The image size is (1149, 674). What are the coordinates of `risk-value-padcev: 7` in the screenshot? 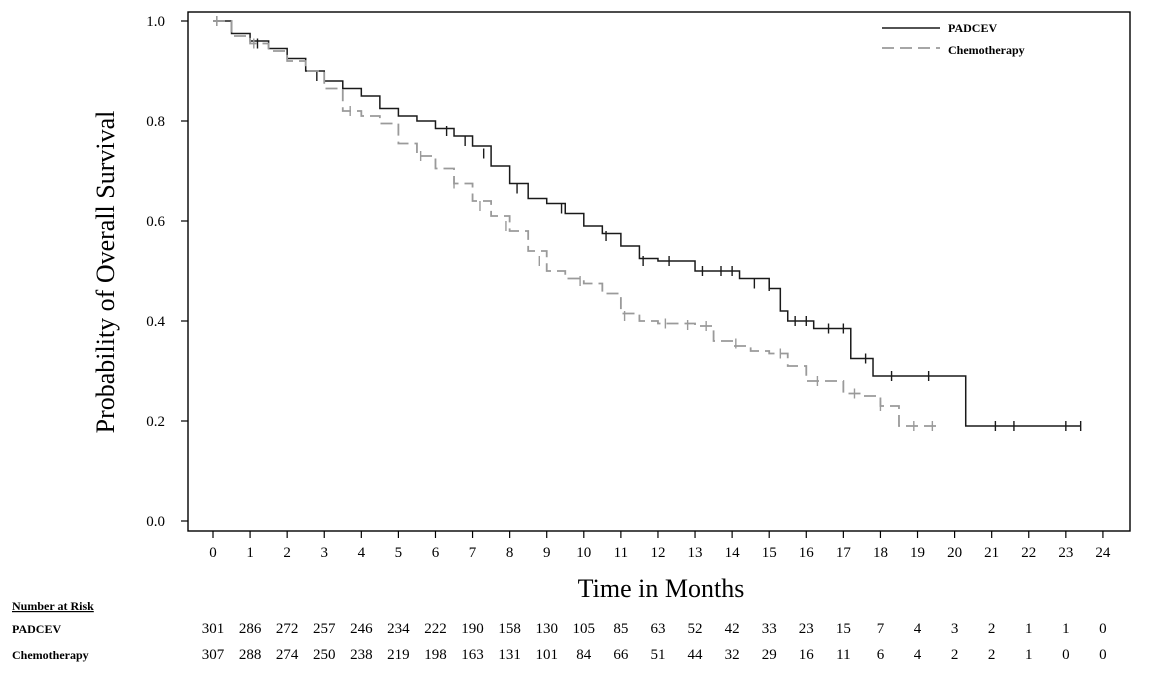 It's located at (881, 629).